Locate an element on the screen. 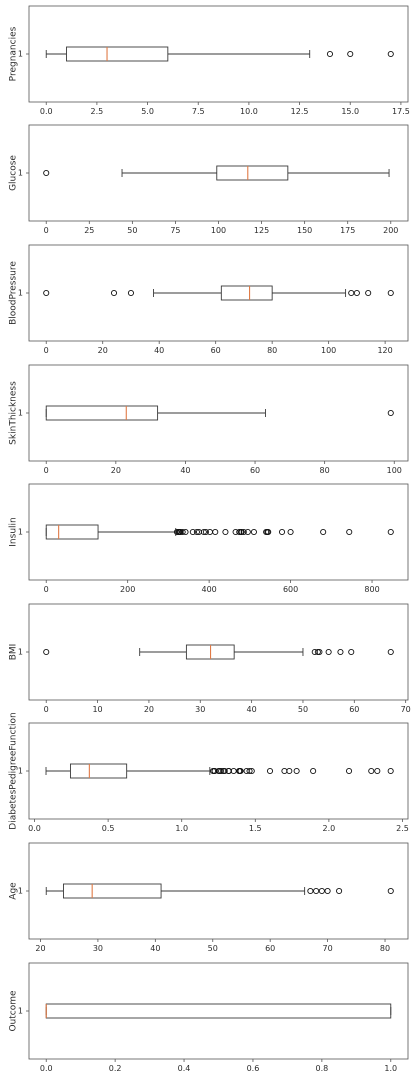 The height and width of the screenshot is (1080, 416). y-axis-label: Age is located at coordinates (14, 891).